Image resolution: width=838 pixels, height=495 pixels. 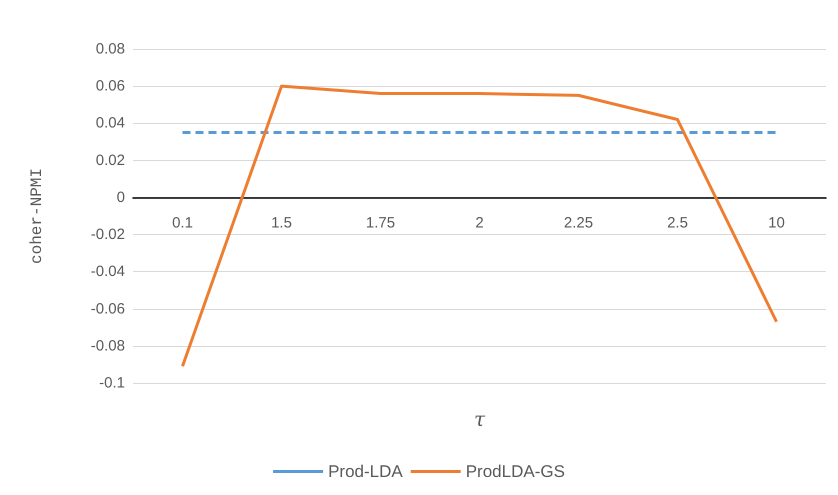 I want to click on x-tick-label: 2.25, so click(x=579, y=223).